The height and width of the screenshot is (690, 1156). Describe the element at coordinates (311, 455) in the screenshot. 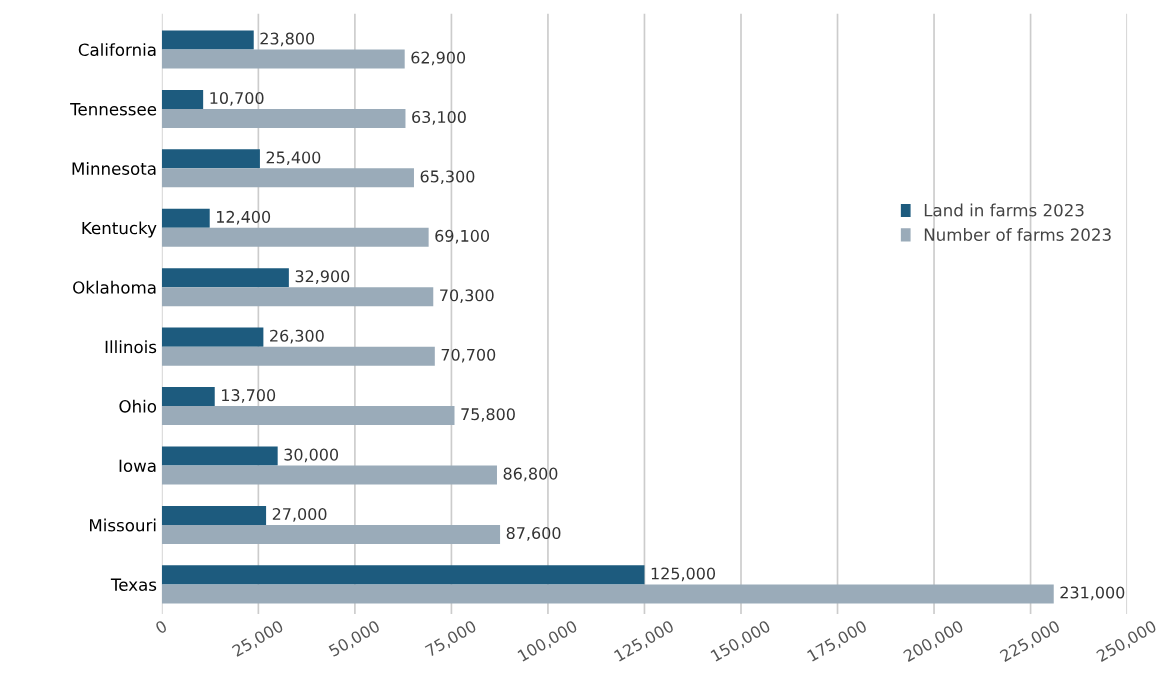

I see `data-label: 30,000` at that location.